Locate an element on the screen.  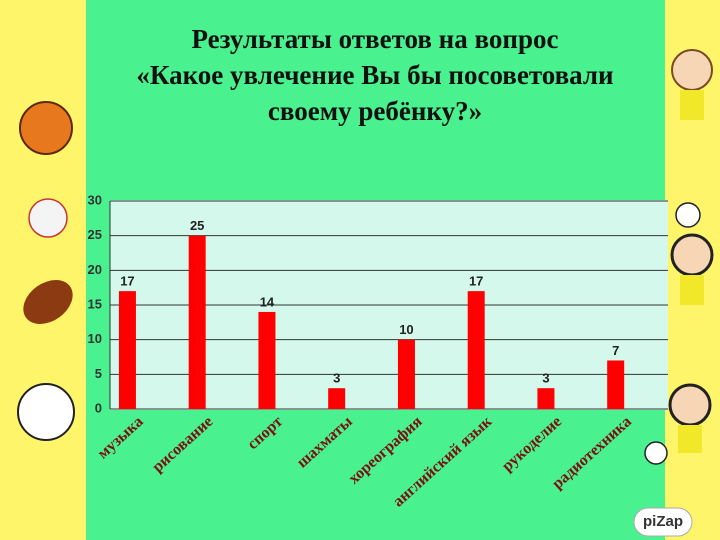
watermark: piZap is located at coordinates (663, 521).